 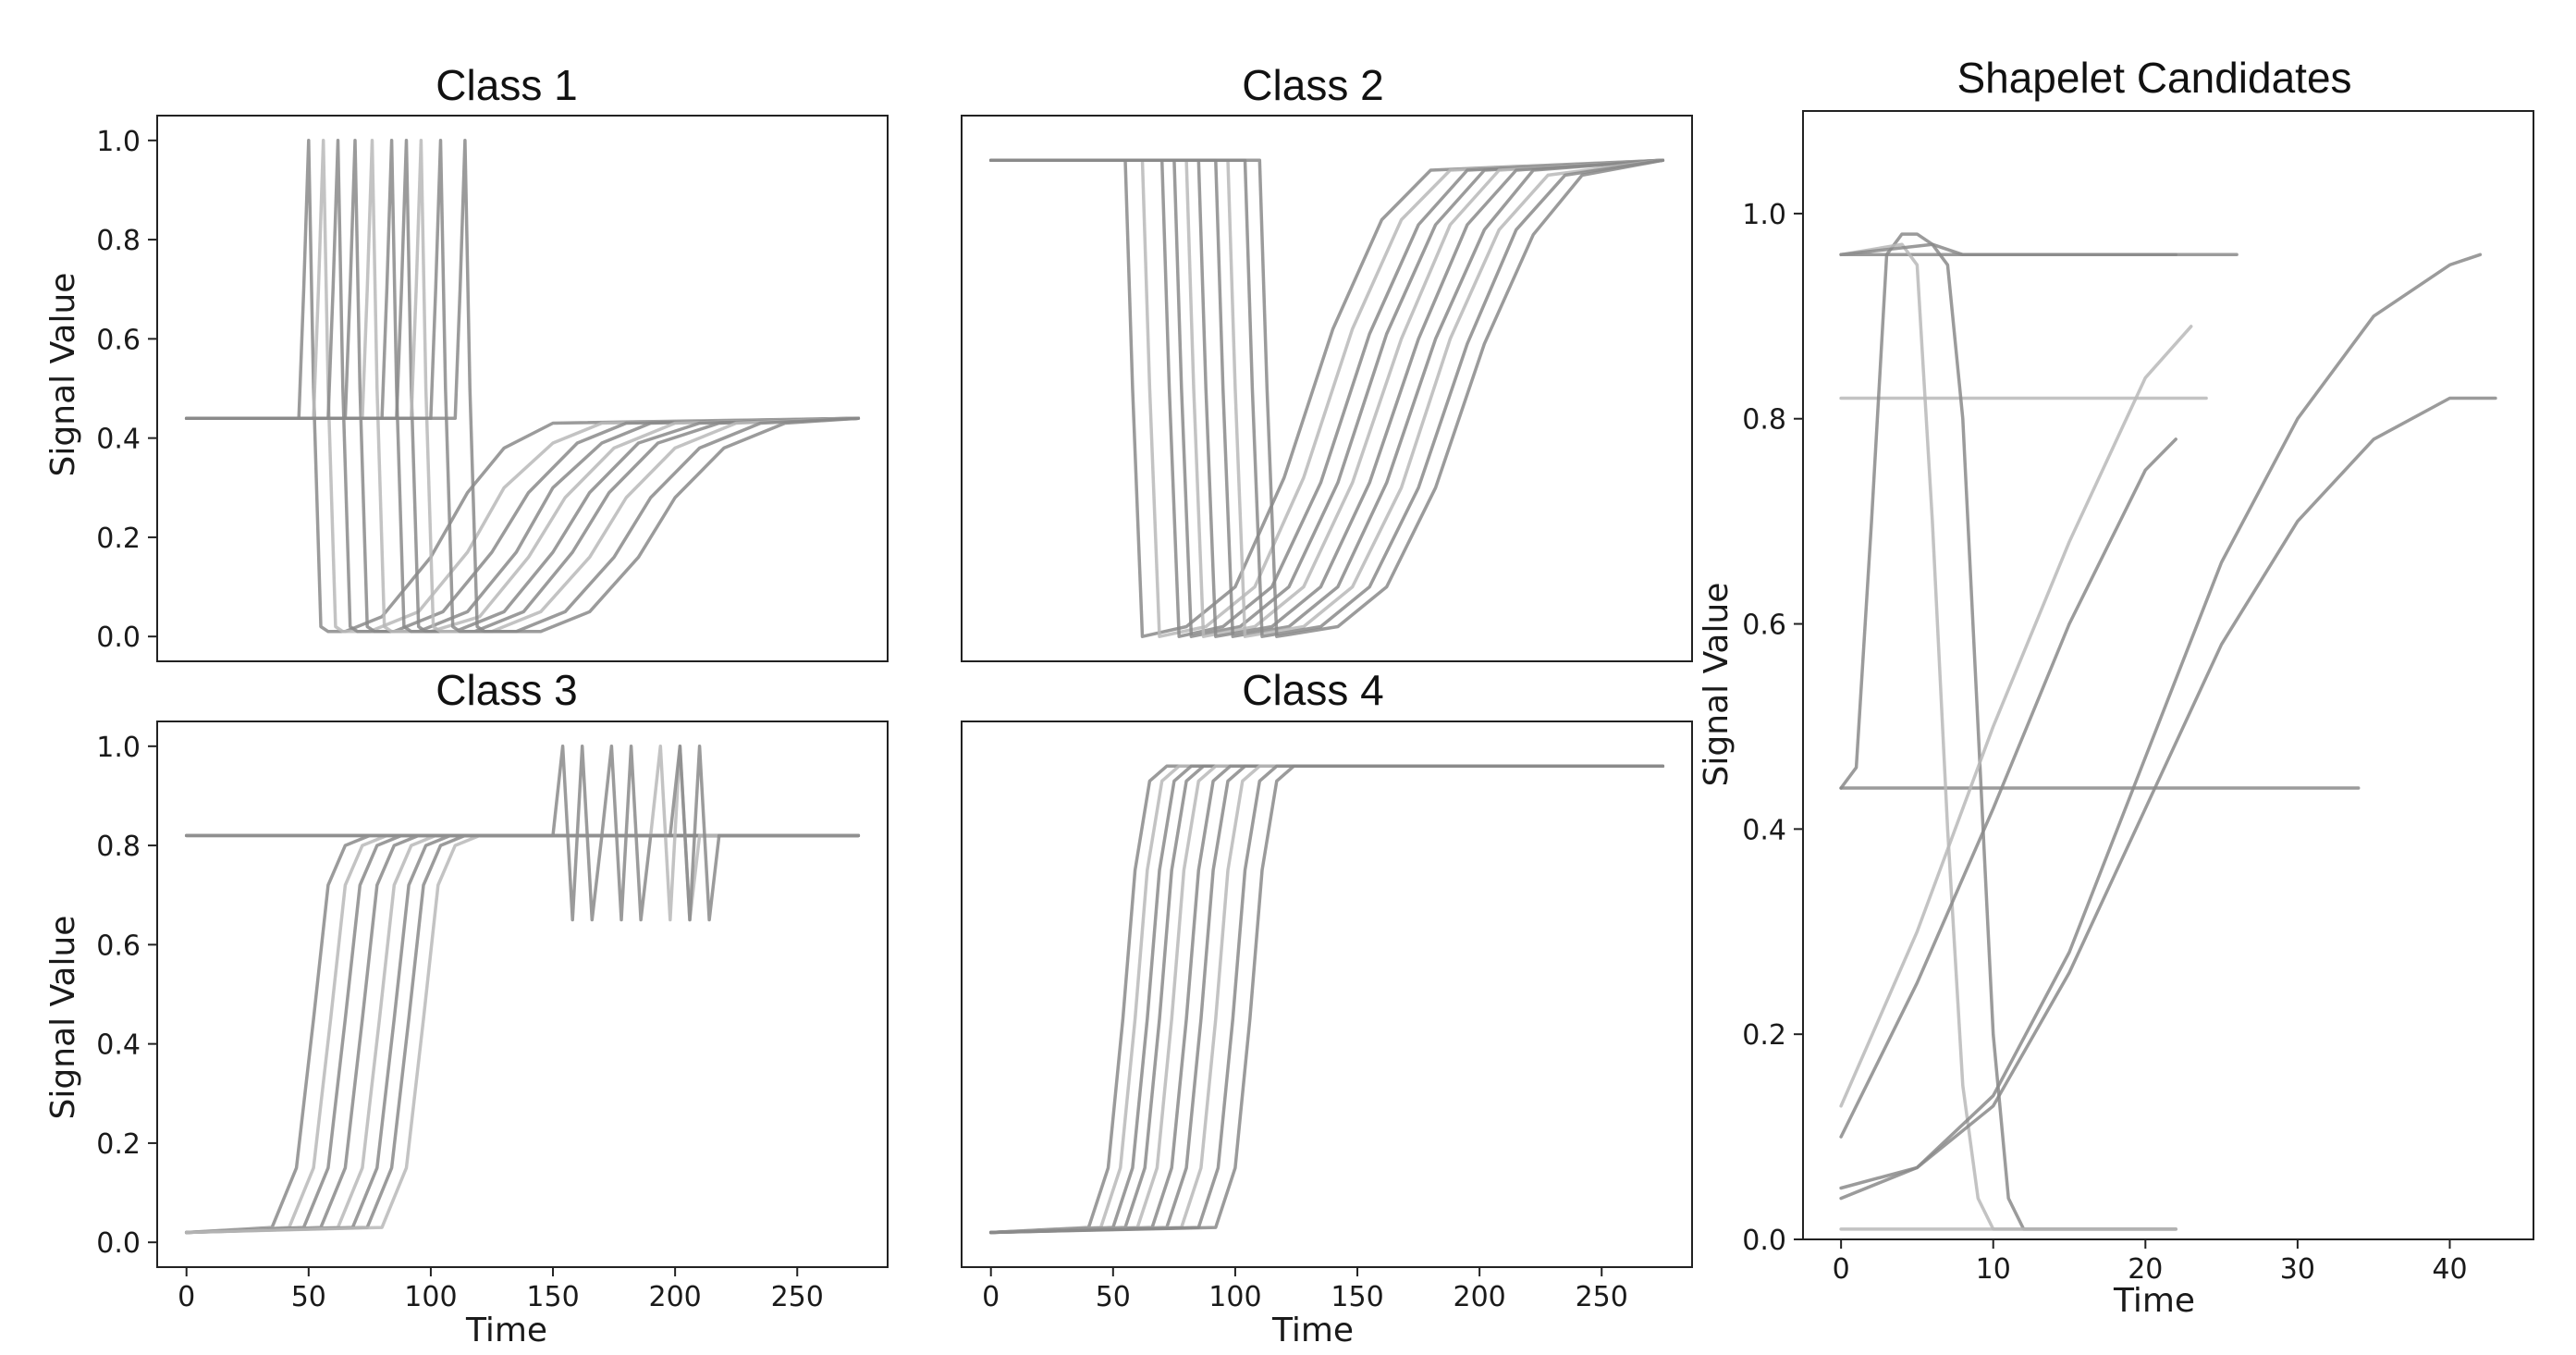 I want to click on panel-class-4: Class 4 Time 0 50 100 150 200 250, so click(x=1327, y=1007).